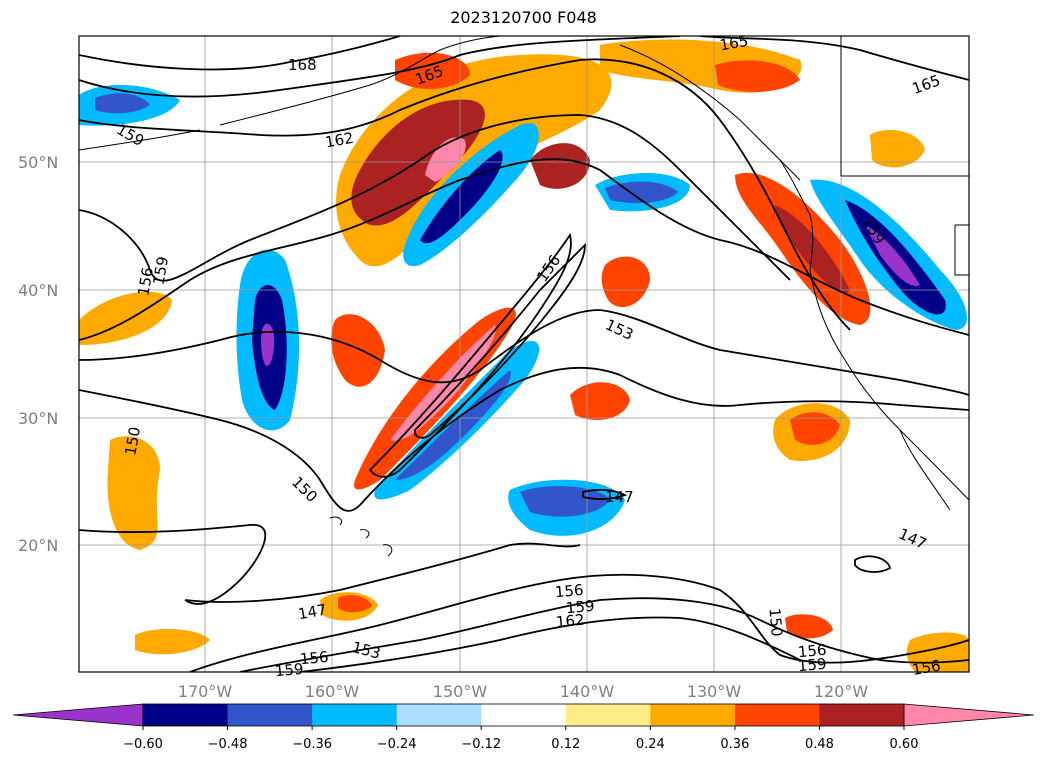 The height and width of the screenshot is (765, 1047). Describe the element at coordinates (796, 215) in the screenshot. I see `bc-coast` at that location.